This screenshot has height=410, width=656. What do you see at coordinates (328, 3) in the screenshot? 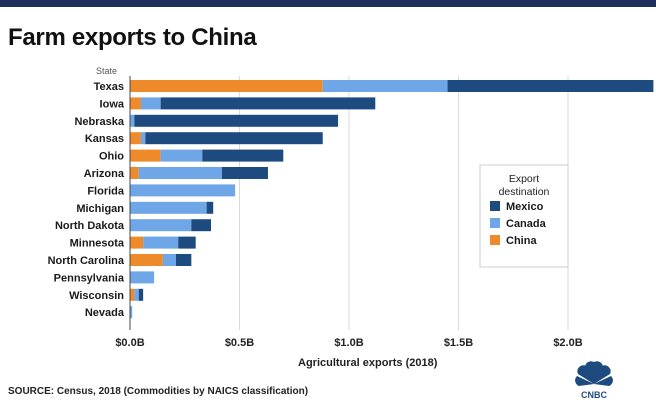
I see `top-rule` at bounding box center [328, 3].